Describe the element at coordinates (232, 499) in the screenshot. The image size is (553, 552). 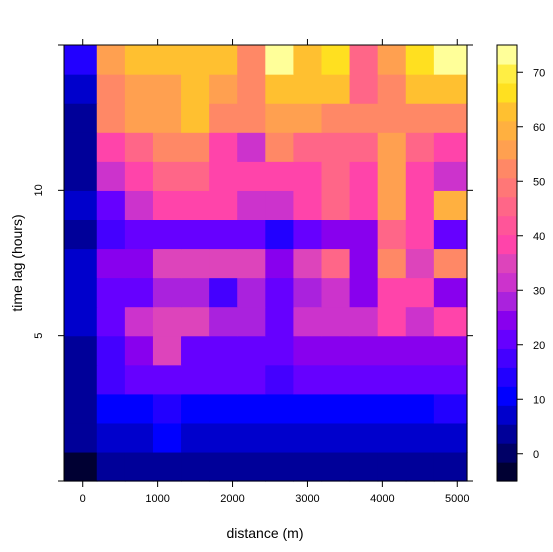
I see `x-tick-label: 2000` at that location.